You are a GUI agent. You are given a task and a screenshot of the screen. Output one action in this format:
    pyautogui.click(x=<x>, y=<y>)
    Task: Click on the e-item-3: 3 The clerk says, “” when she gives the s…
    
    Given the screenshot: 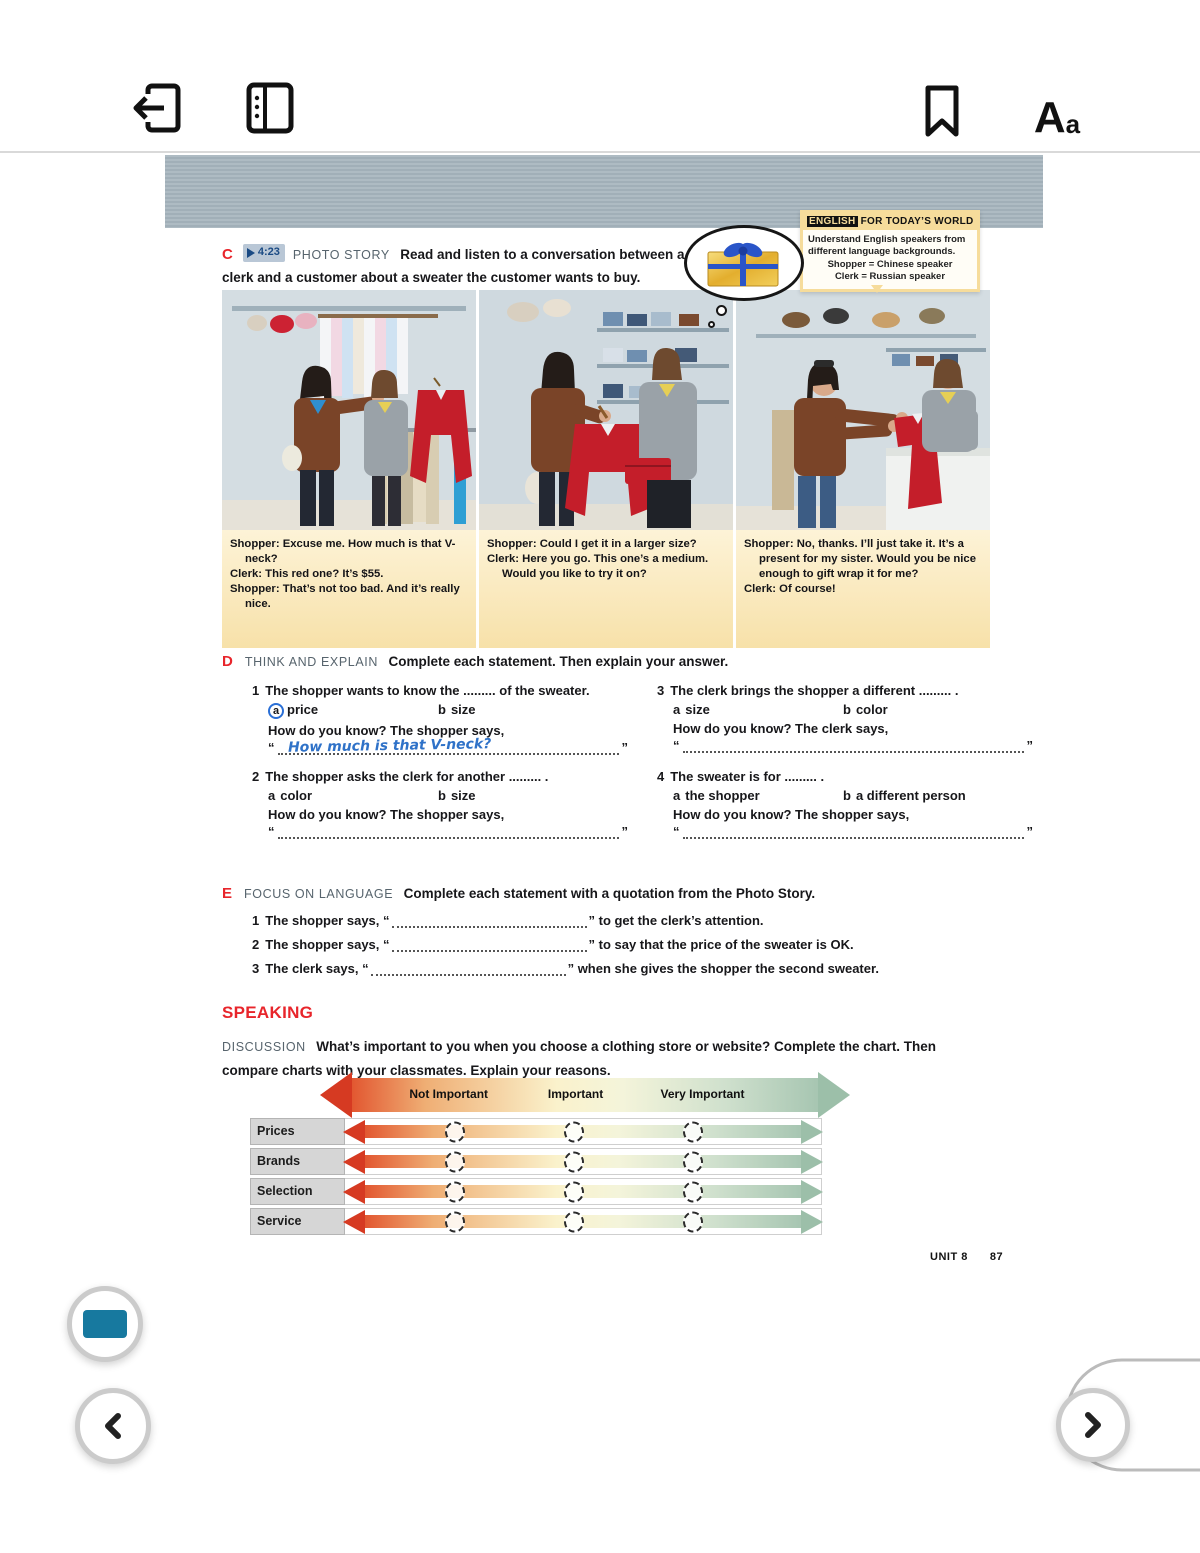 What is the action you would take?
    pyautogui.click(x=565, y=968)
    